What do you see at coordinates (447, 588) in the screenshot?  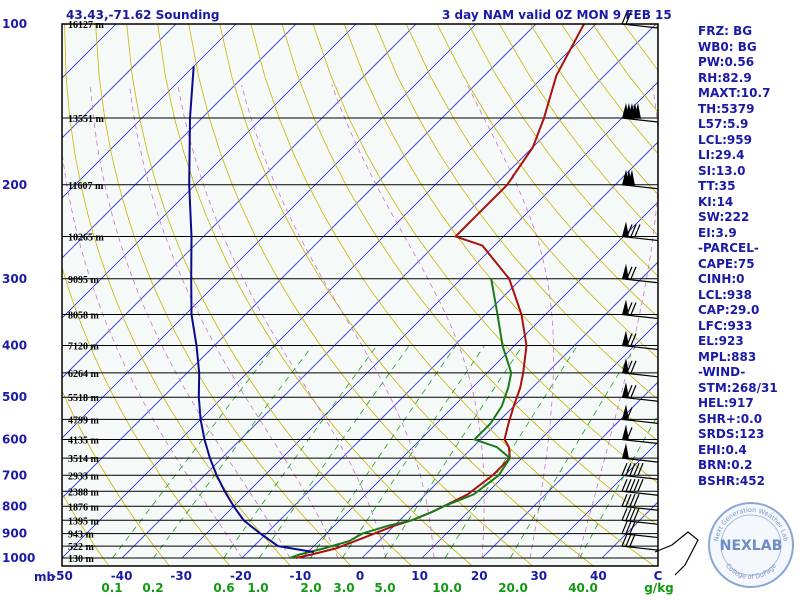 I see `mixing-ratio-tick-label: 10.0` at bounding box center [447, 588].